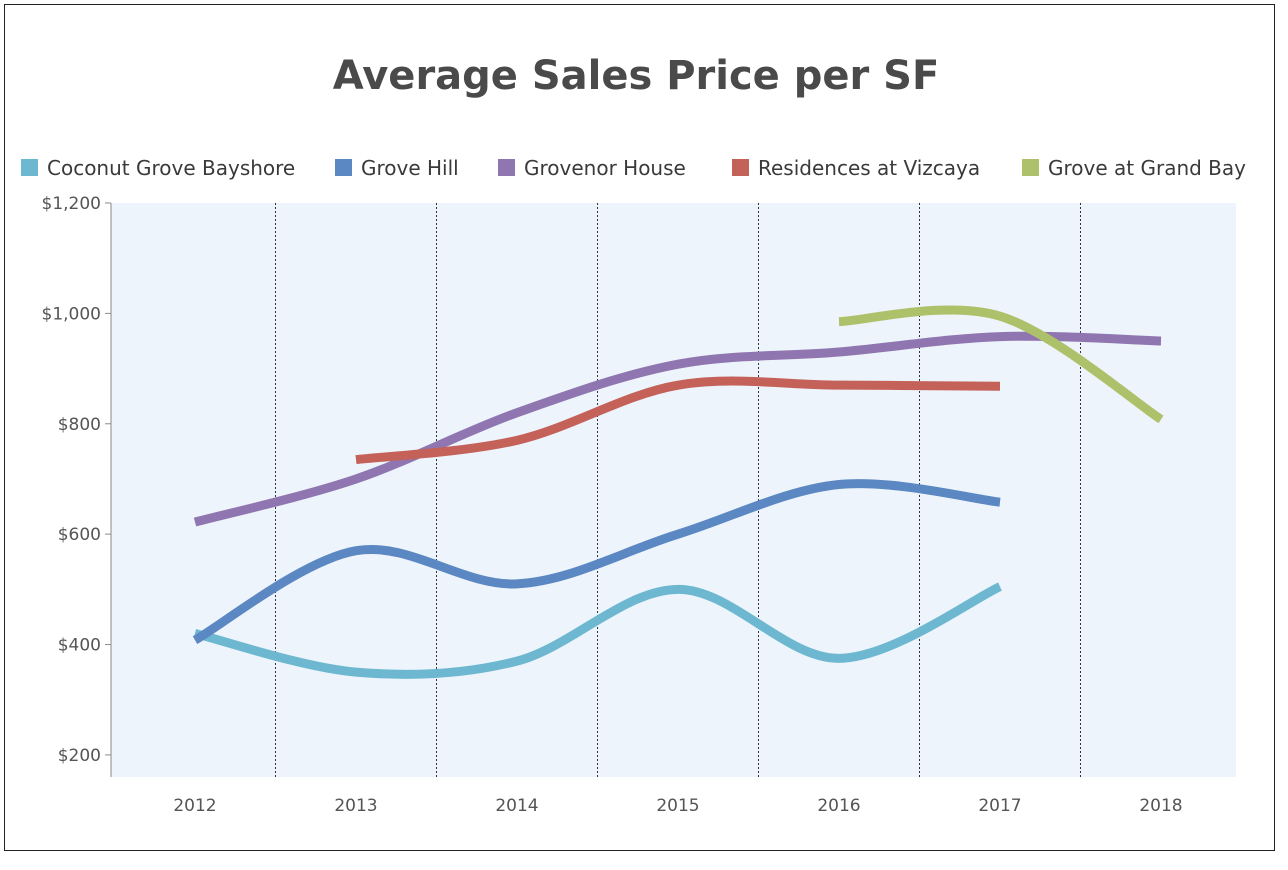 The height and width of the screenshot is (870, 1288). What do you see at coordinates (838, 806) in the screenshot?
I see `x-tick-label: 2016` at bounding box center [838, 806].